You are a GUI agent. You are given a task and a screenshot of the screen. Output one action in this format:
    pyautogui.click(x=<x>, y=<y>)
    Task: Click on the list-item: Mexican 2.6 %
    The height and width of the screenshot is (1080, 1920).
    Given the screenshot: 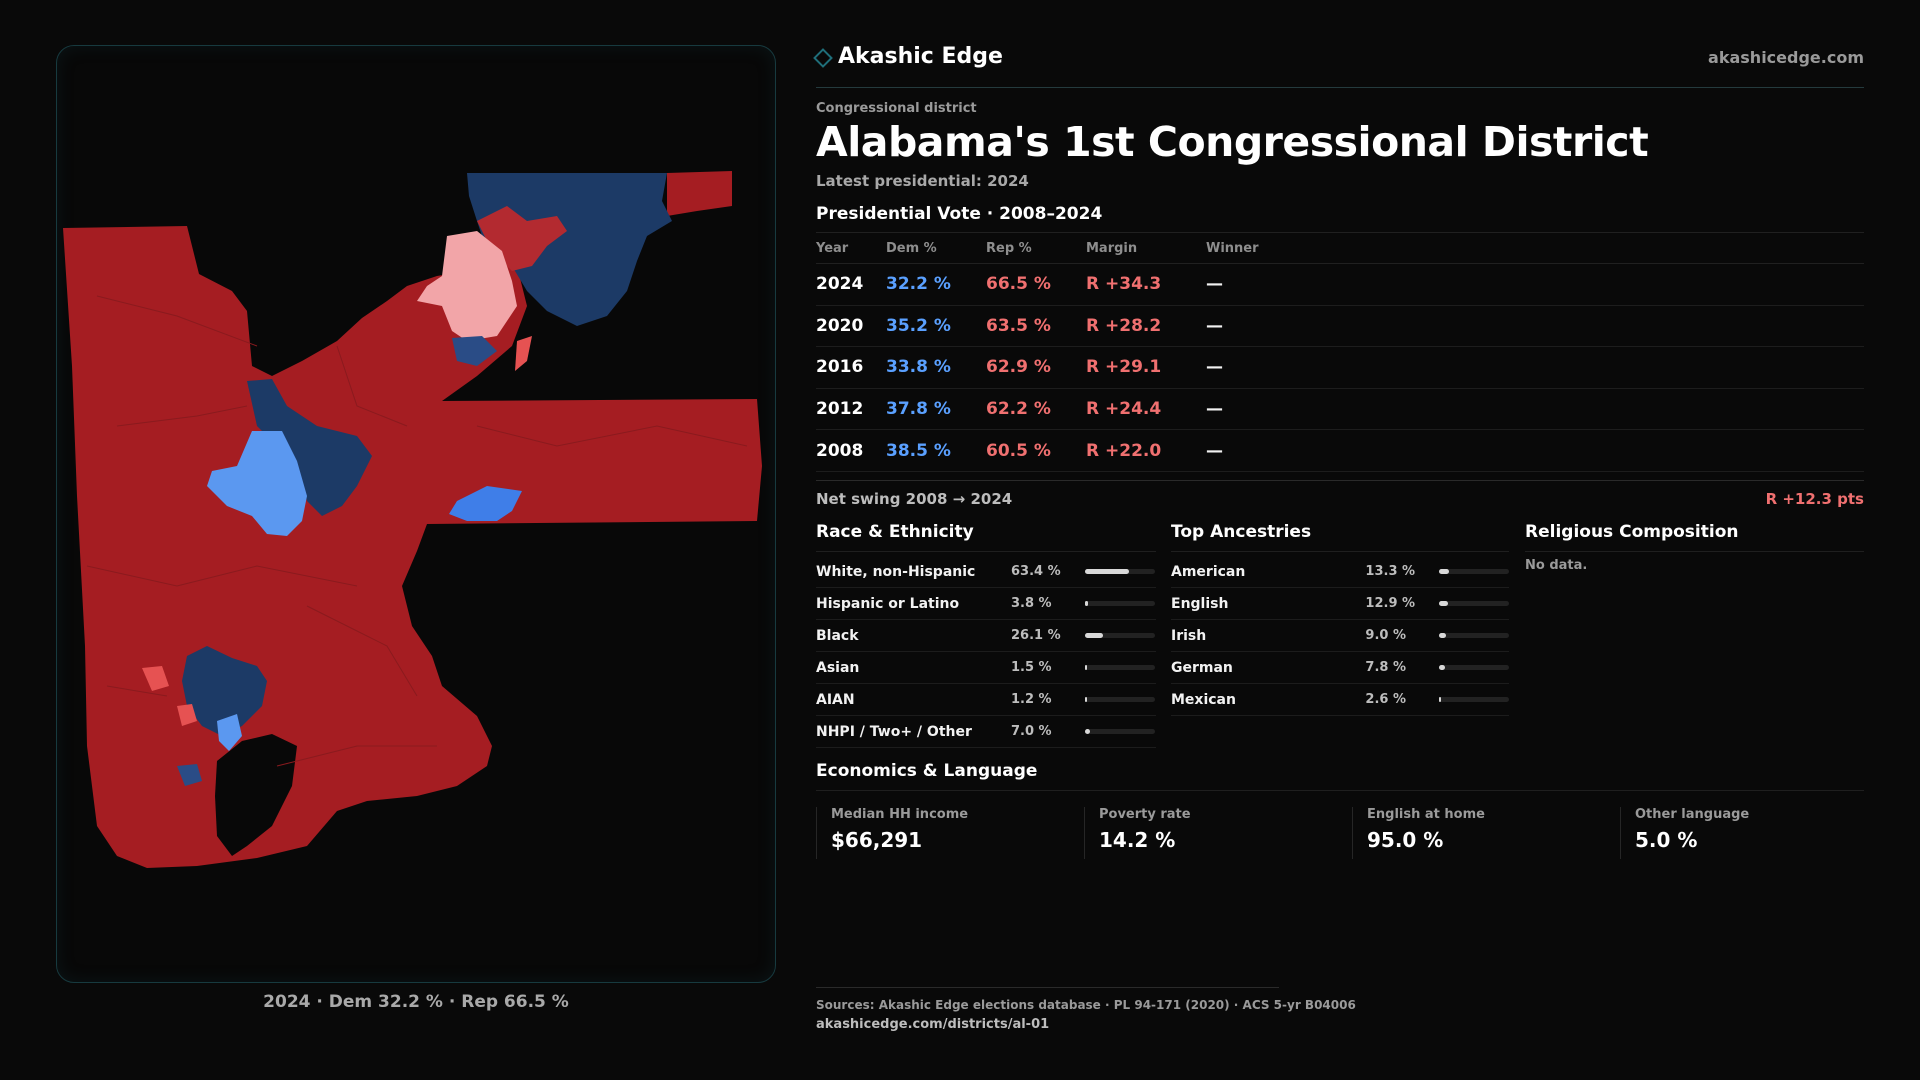 What is the action you would take?
    pyautogui.click(x=1340, y=700)
    